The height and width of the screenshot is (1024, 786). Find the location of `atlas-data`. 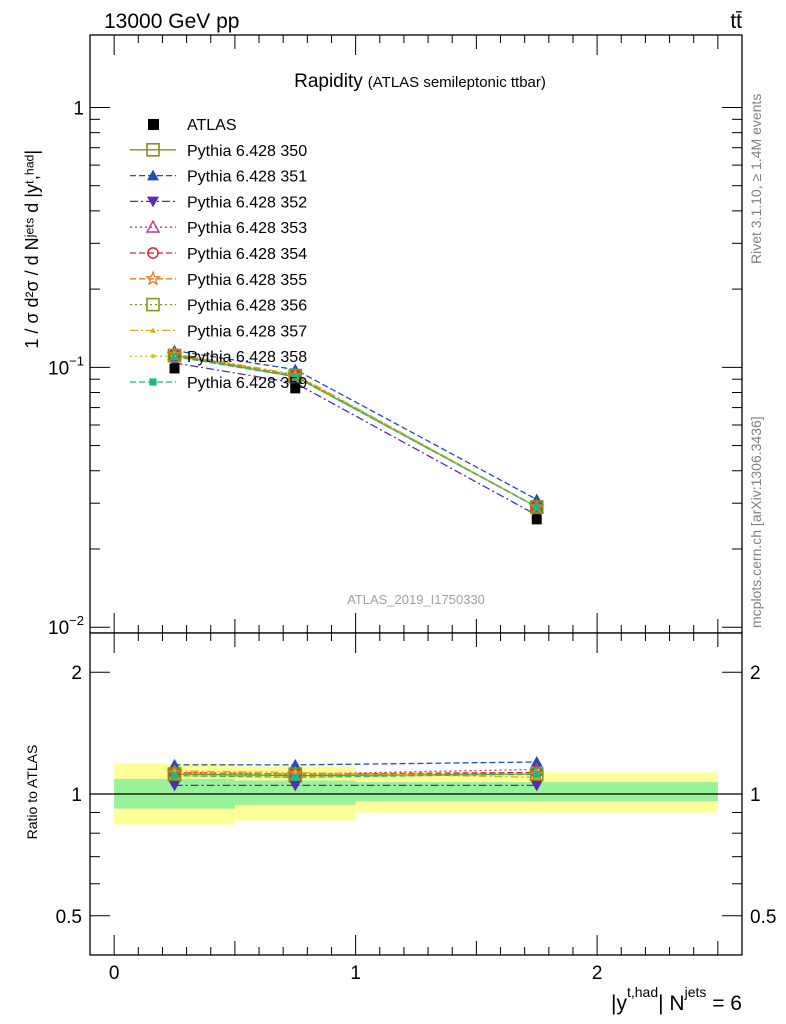

atlas-data is located at coordinates (355, 444).